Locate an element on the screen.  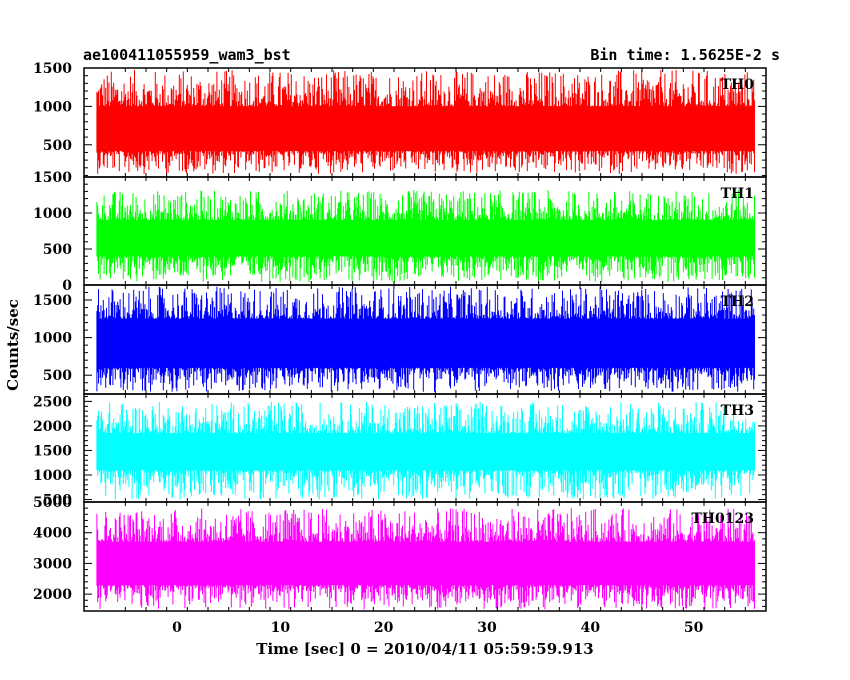
panel-label-th1: TH1 is located at coordinates (737, 194).